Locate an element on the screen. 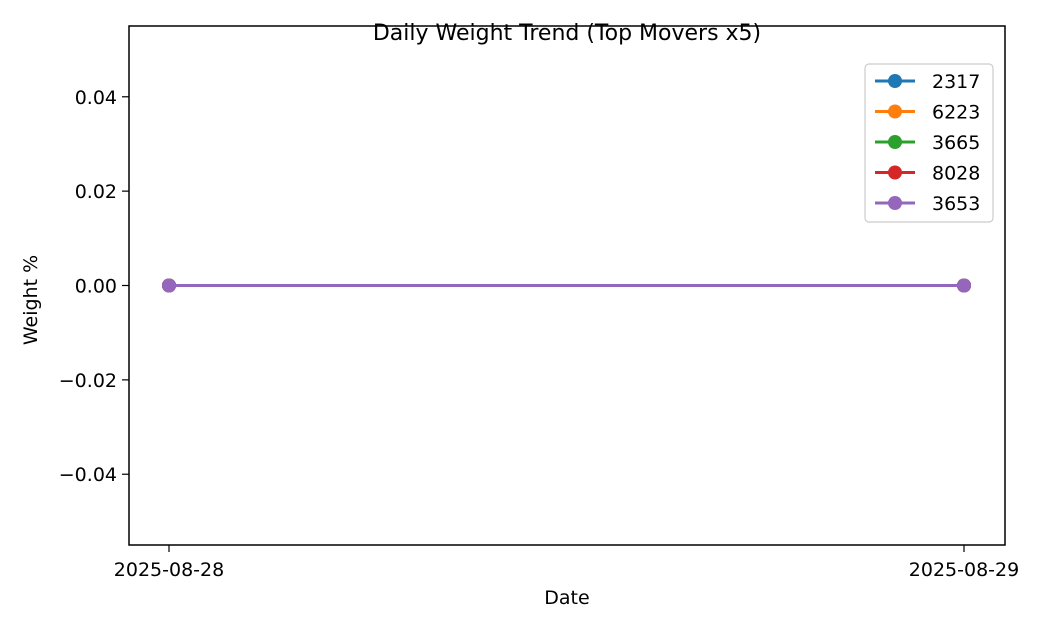  y-tick-label: 0.00 is located at coordinates (96, 287).